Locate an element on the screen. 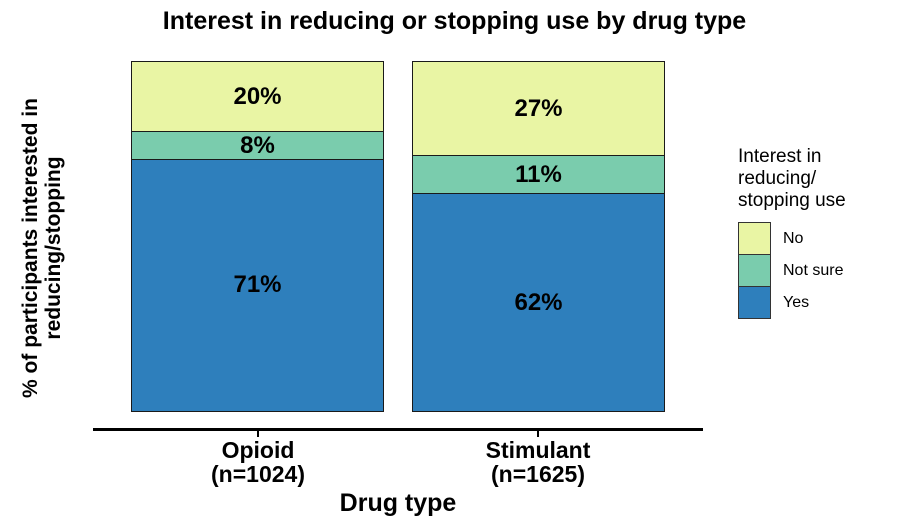 This screenshot has width=909, height=525. legend-title-line-3: stopping use is located at coordinates (792, 200).